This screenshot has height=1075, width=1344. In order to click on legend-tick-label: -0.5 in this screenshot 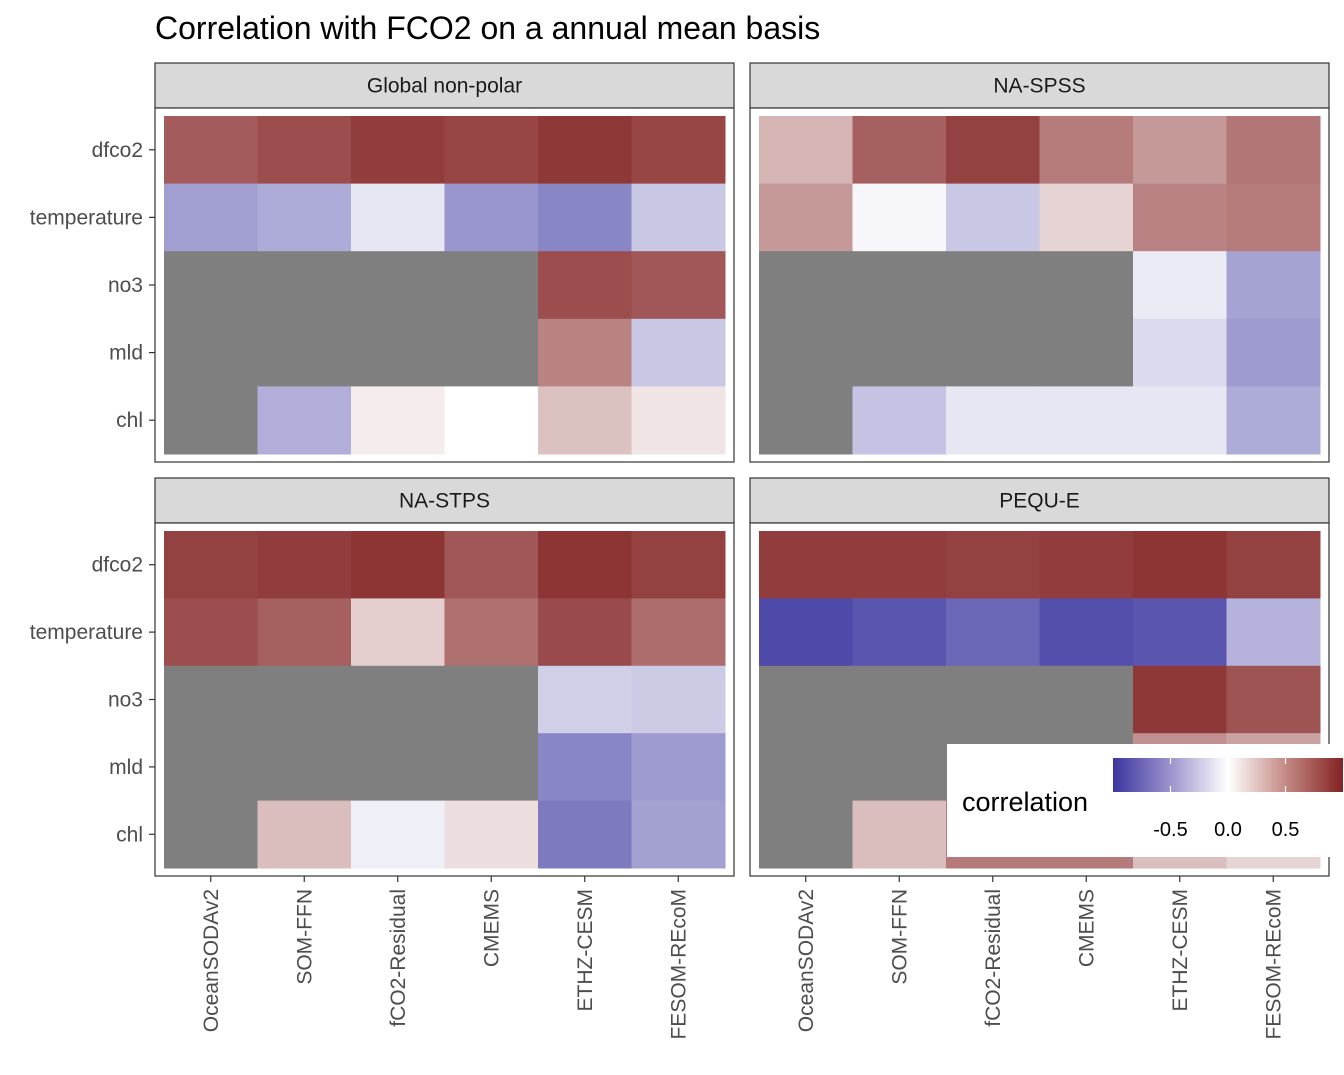, I will do `click(1170, 830)`.